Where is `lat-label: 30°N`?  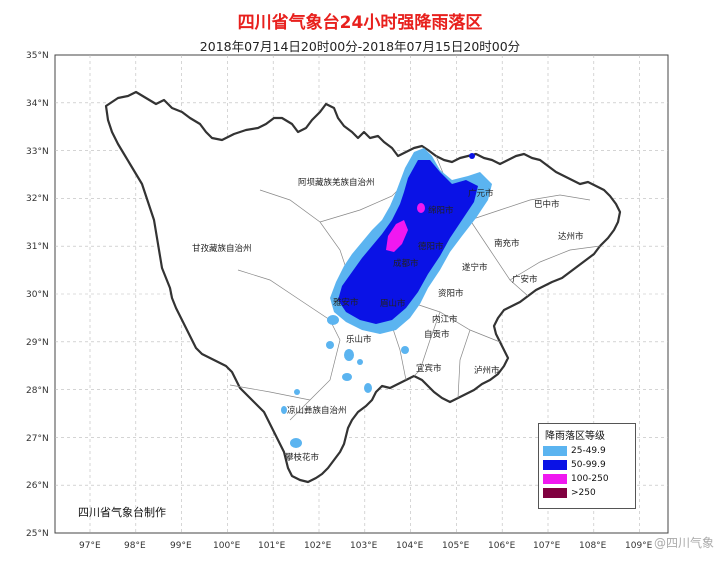 lat-label: 30°N is located at coordinates (37, 295).